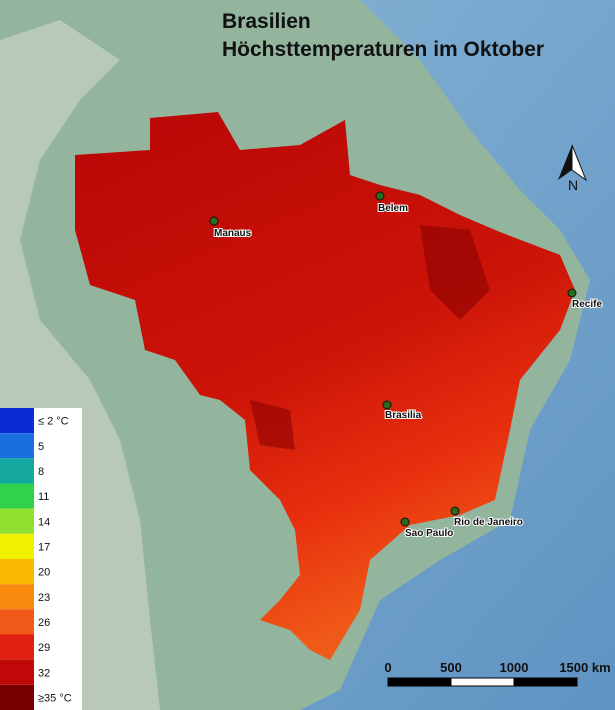 The height and width of the screenshot is (710, 615). What do you see at coordinates (488, 522) in the screenshot?
I see `city-label: Rio de Janeiro` at bounding box center [488, 522].